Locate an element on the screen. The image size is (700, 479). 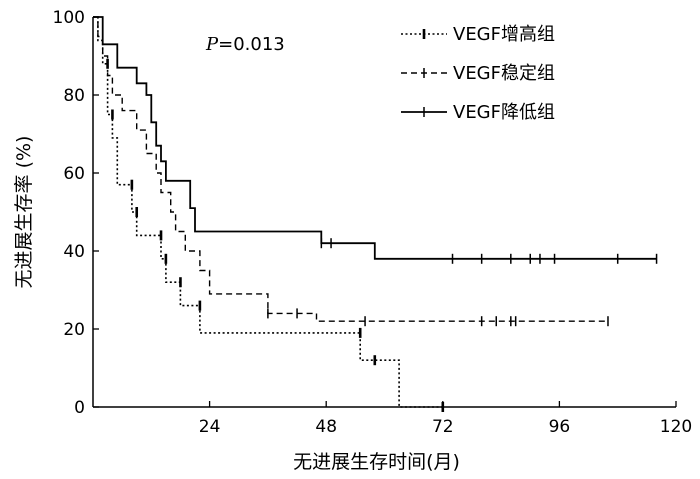
p-value-text: =0.013 is located at coordinates (251, 44).